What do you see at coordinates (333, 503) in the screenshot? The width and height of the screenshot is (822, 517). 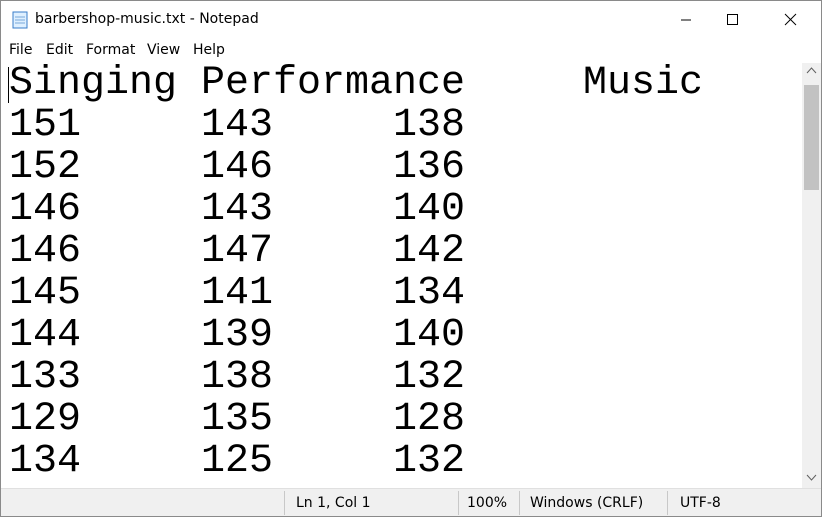 I see `cursor-position: Ln 1, Col 1` at bounding box center [333, 503].